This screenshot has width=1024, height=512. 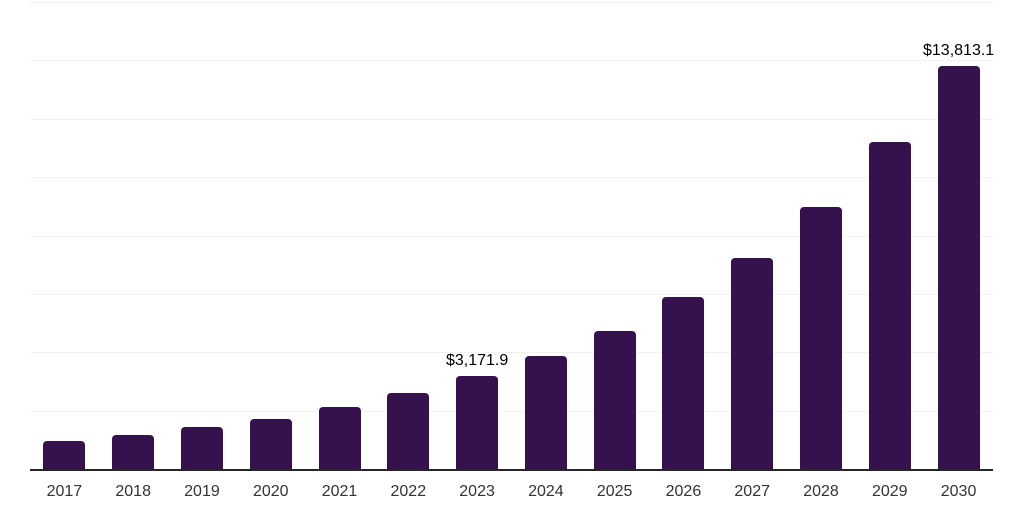 I want to click on data-label-2030: $13,813.1, so click(x=959, y=50).